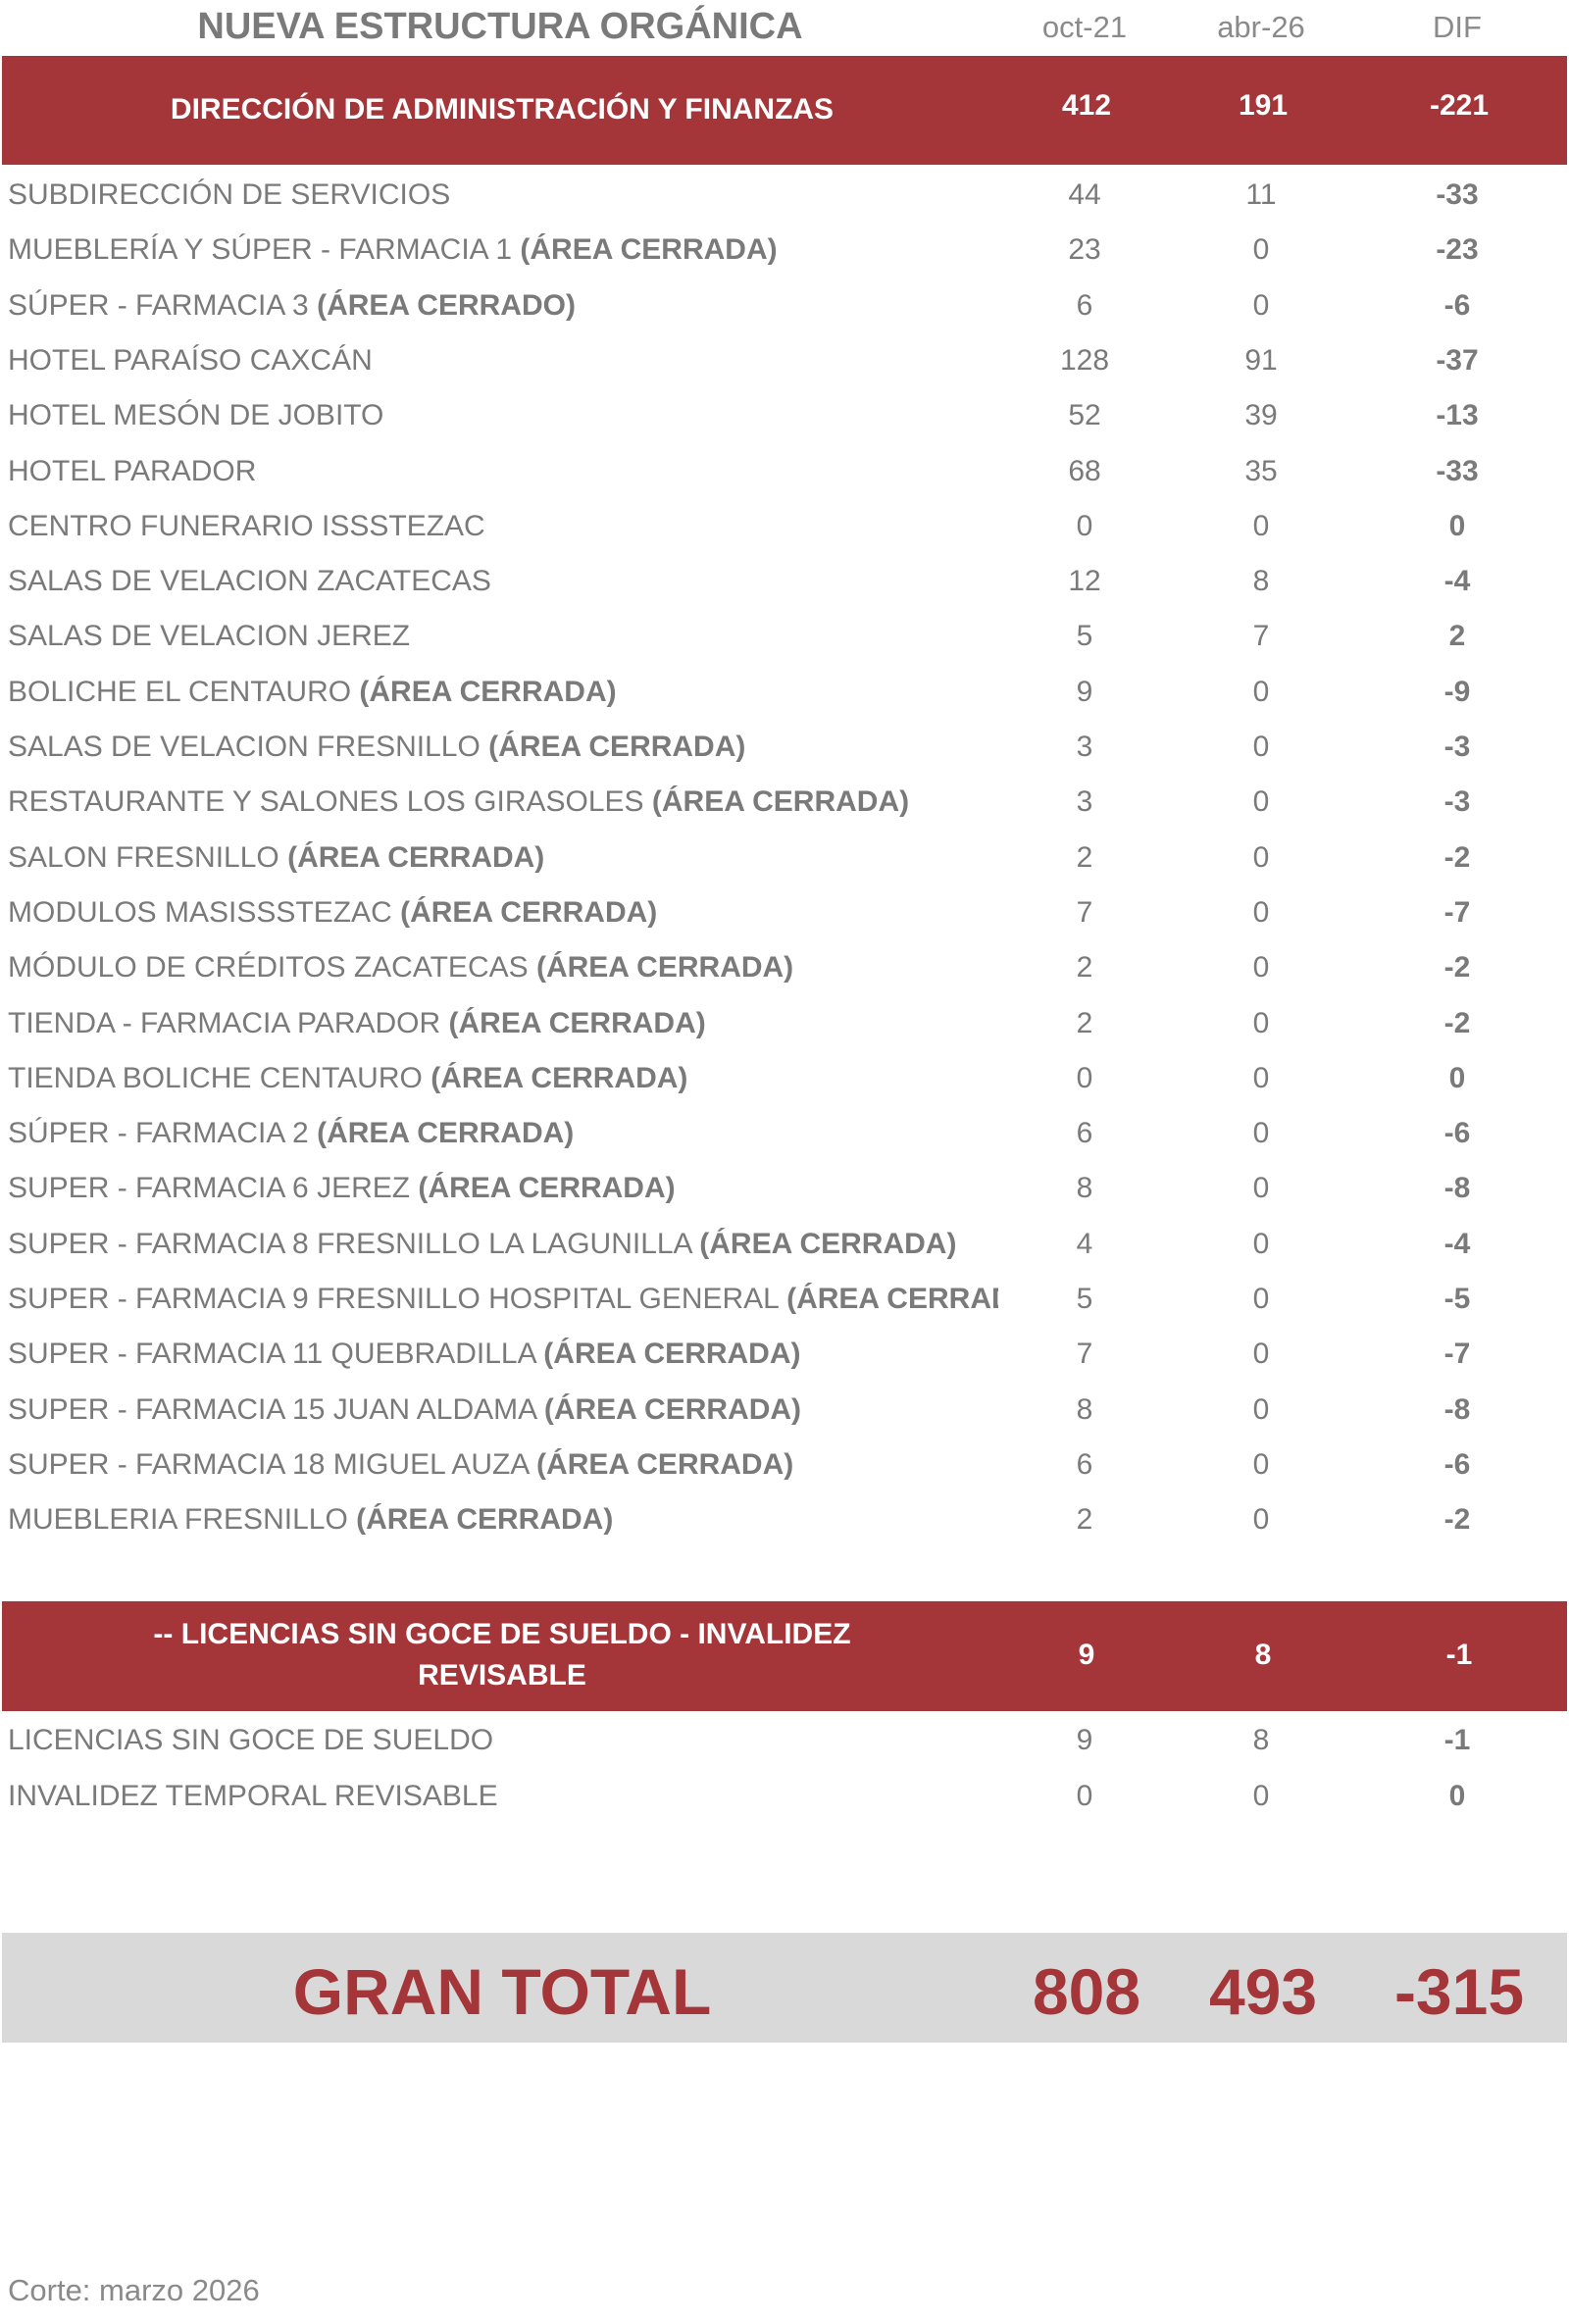 The width and height of the screenshot is (1569, 2324). What do you see at coordinates (1457, 27) in the screenshot?
I see `column-header-dif: DIF` at bounding box center [1457, 27].